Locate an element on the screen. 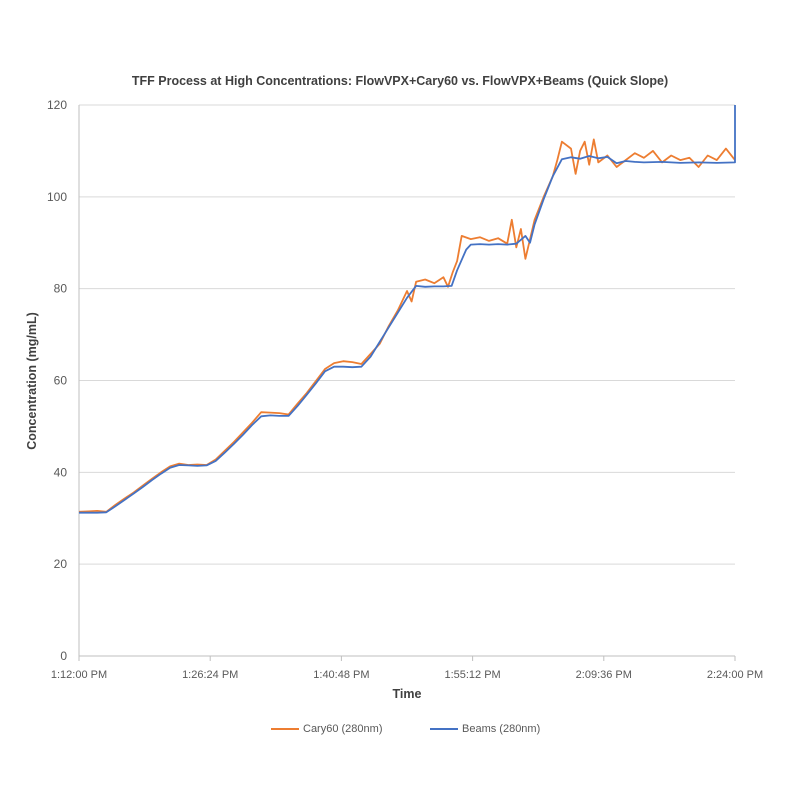 The width and height of the screenshot is (800, 800). x-tick-label: 1:12:00 PM is located at coordinates (79, 675).